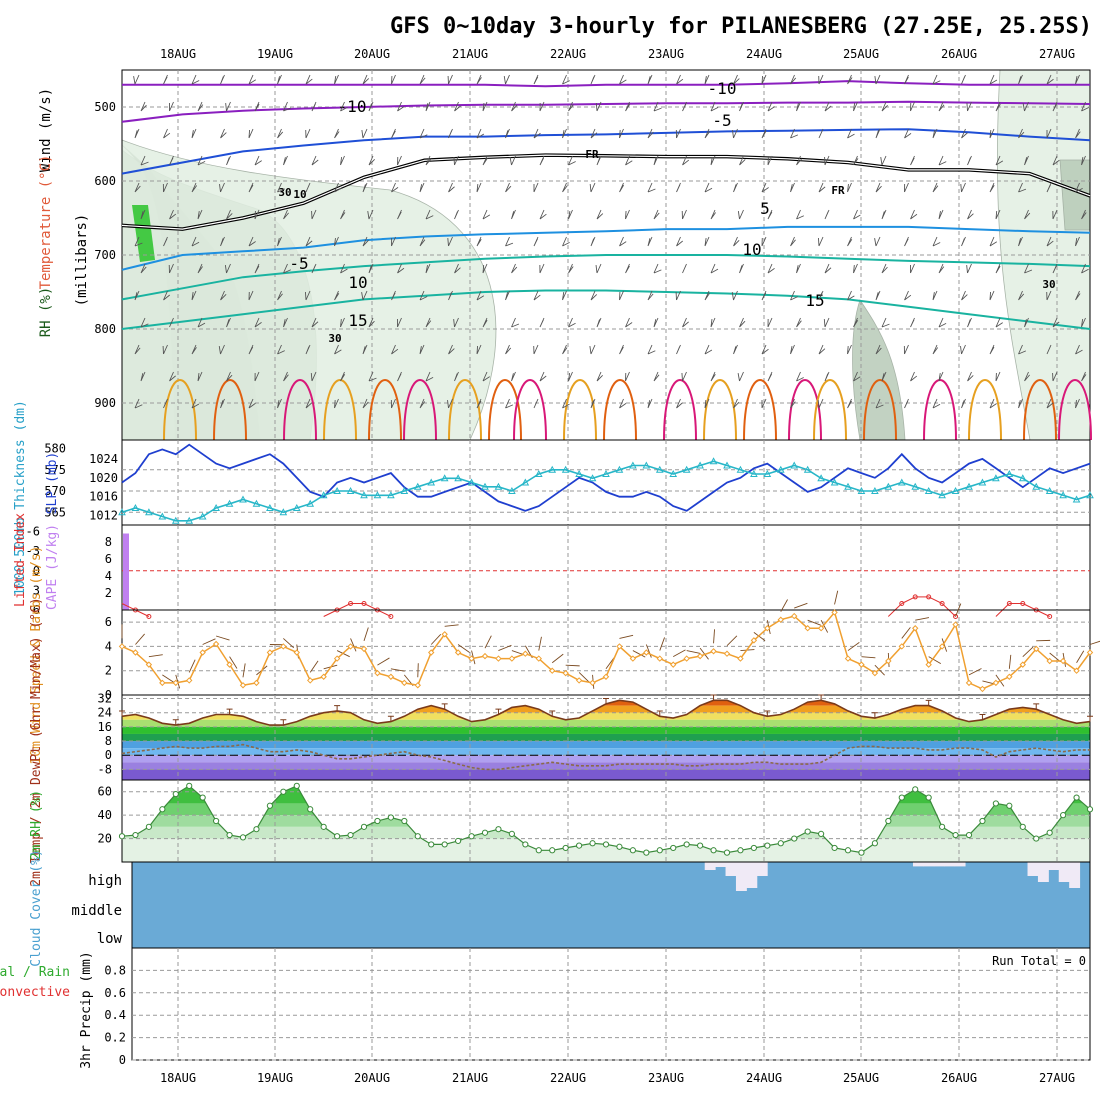  What do you see at coordinates (568, 1078) in the screenshot?
I see `date-label-bottom: 22AUG` at bounding box center [568, 1078].